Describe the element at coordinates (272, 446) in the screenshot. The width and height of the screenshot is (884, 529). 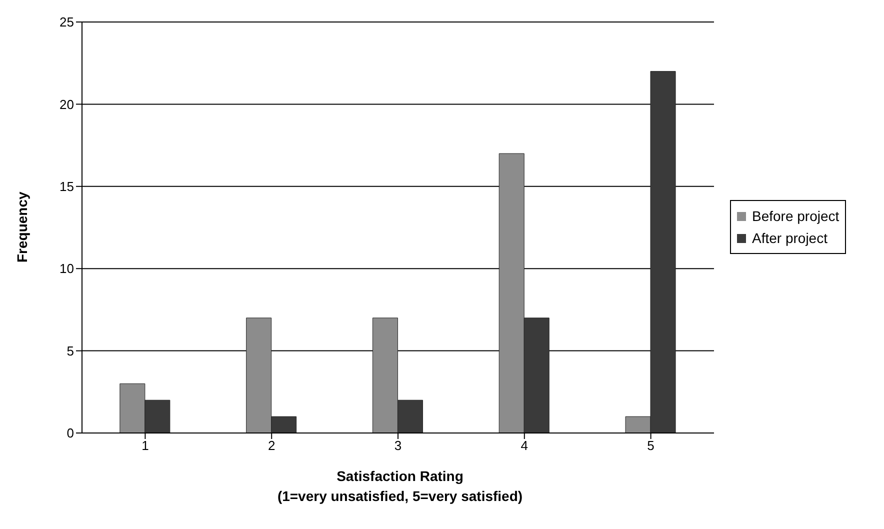
I see `x-tick-label: 2` at that location.